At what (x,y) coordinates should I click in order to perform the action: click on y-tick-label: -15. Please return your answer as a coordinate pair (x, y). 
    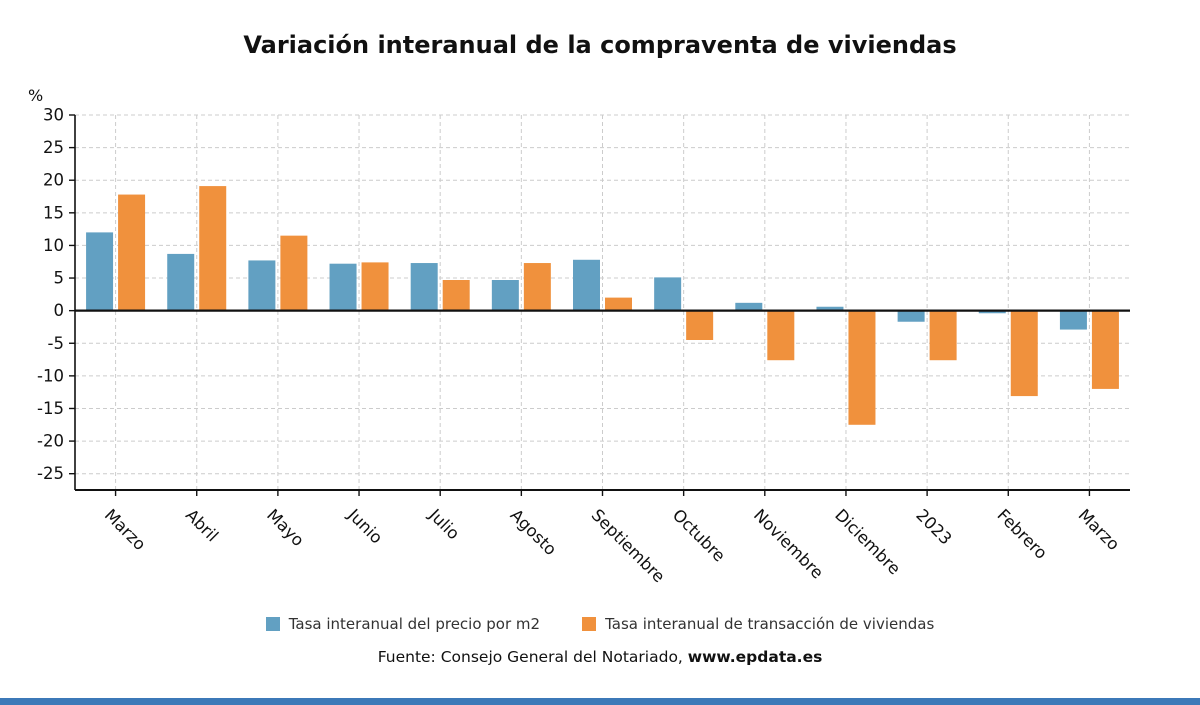
    Looking at the image, I should click on (50, 408).